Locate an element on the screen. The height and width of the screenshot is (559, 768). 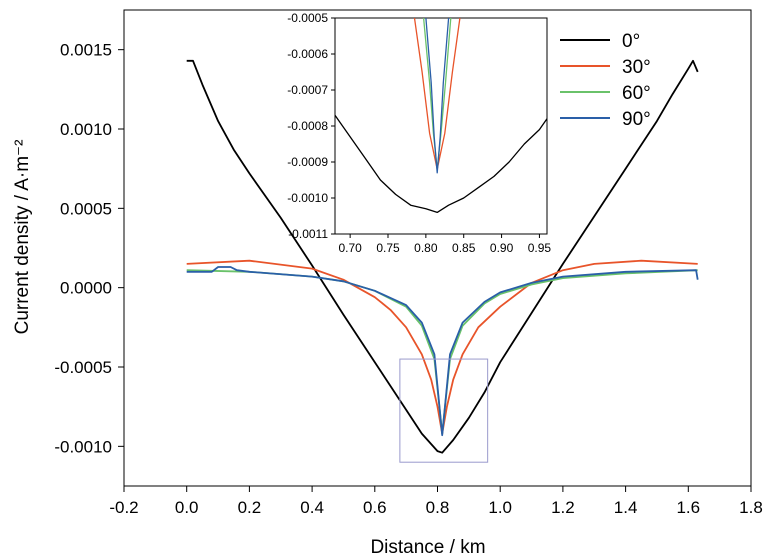
x-tick-label: 1.2 is located at coordinates (563, 507).